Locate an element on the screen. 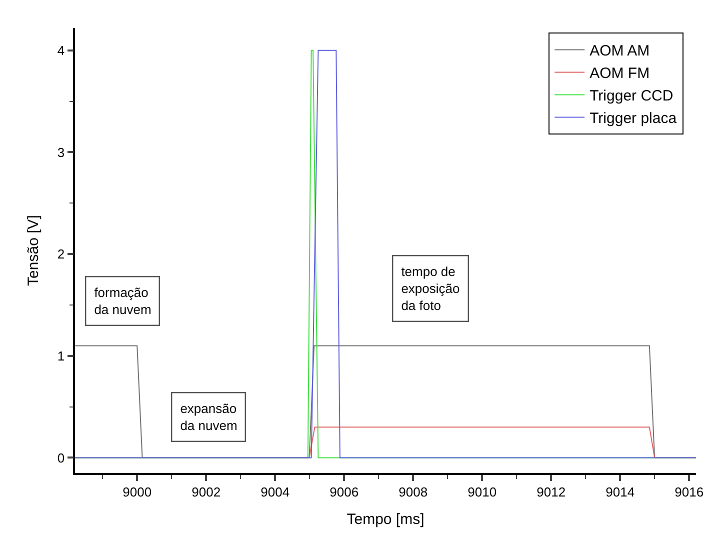 The image size is (711, 543). legend-label: AOM AM is located at coordinates (620, 51).